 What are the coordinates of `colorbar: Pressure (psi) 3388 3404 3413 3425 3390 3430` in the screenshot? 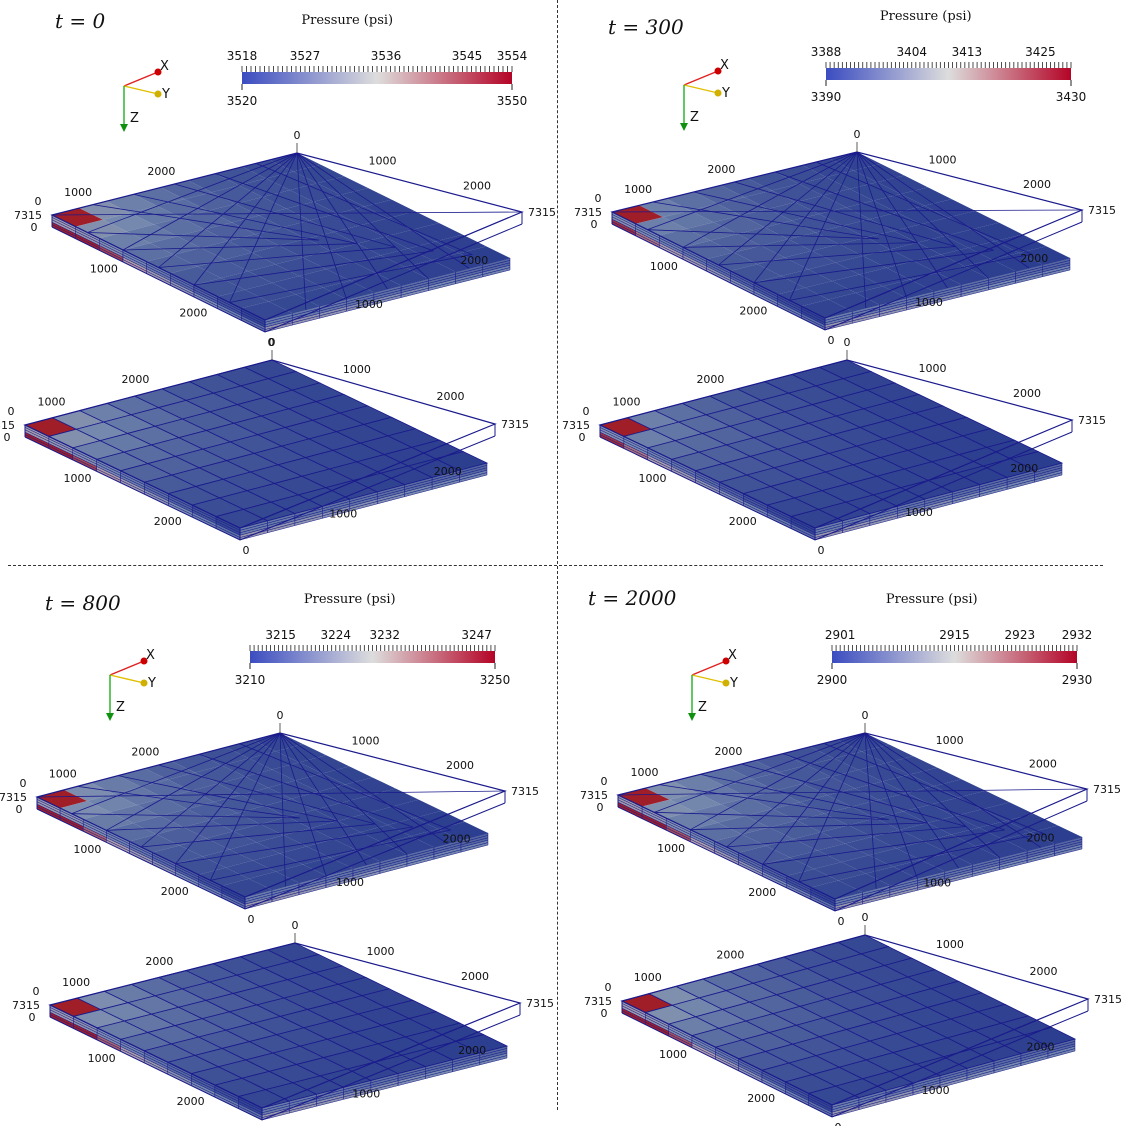 It's located at (949, 56).